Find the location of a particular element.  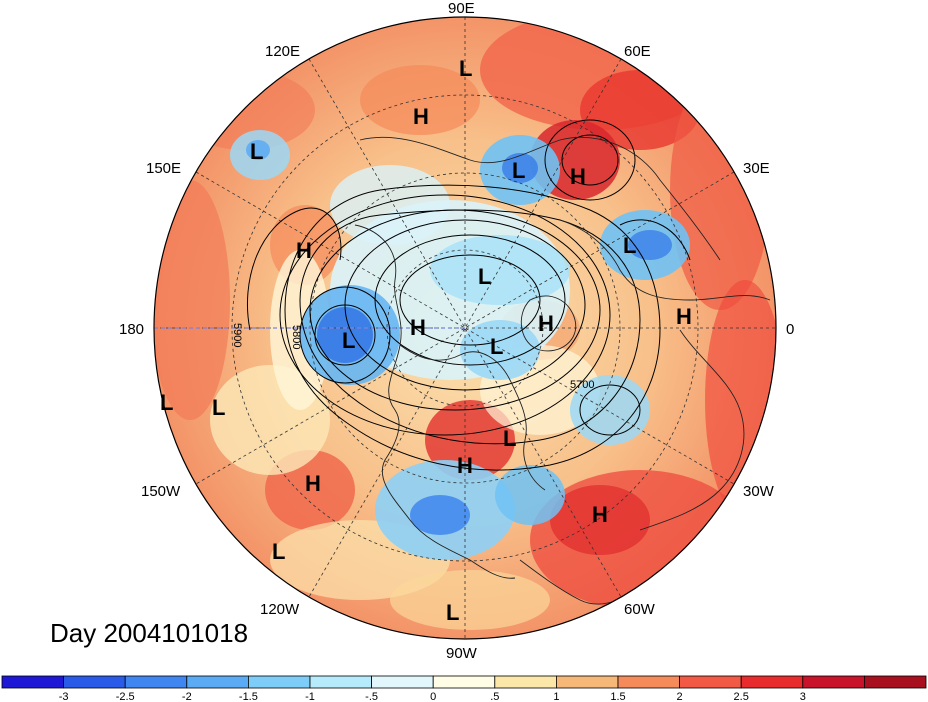

lon-label-150e: 150E is located at coordinates (163, 168).